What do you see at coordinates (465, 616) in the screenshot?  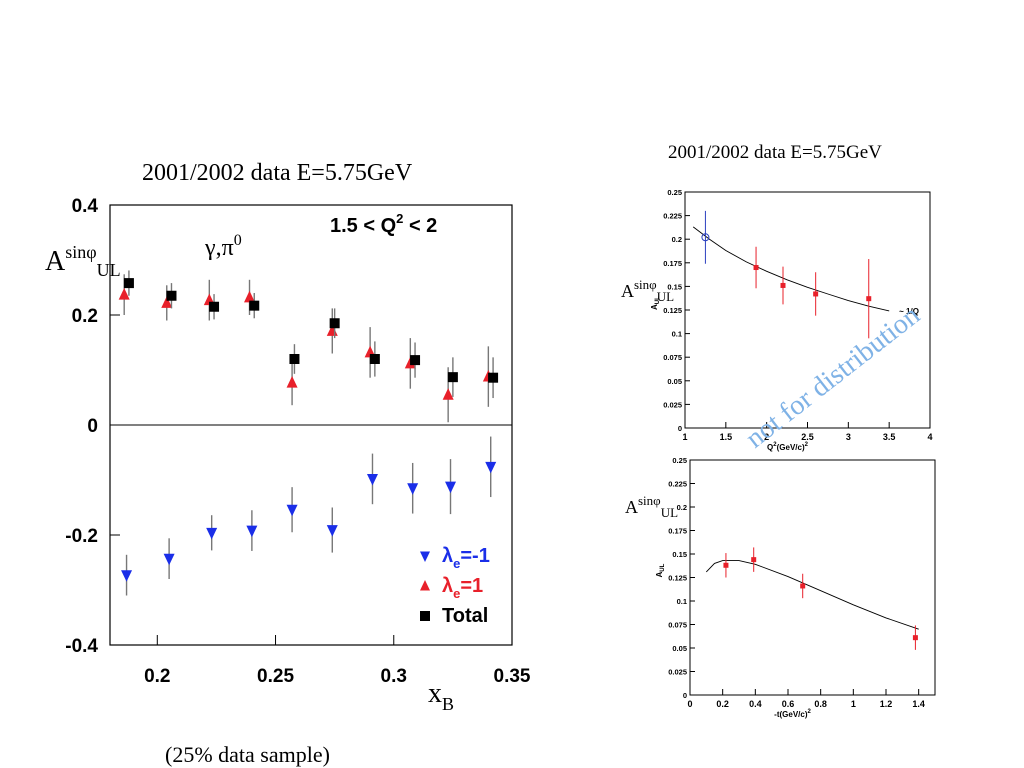 I see `left-legend-label: Total` at bounding box center [465, 616].